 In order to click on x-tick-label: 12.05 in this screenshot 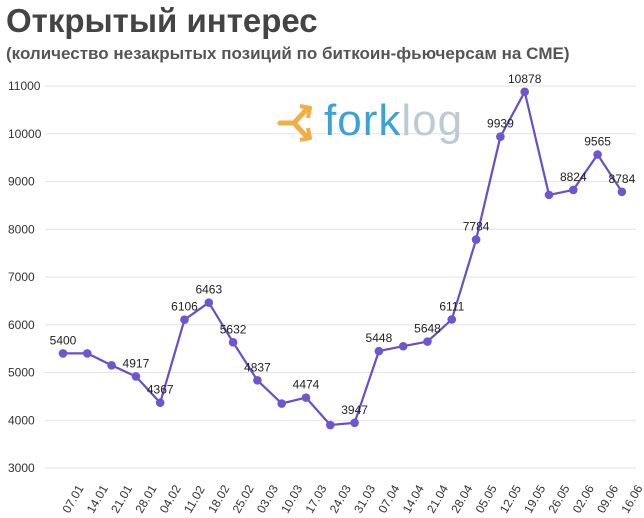, I will do `click(510, 498)`.